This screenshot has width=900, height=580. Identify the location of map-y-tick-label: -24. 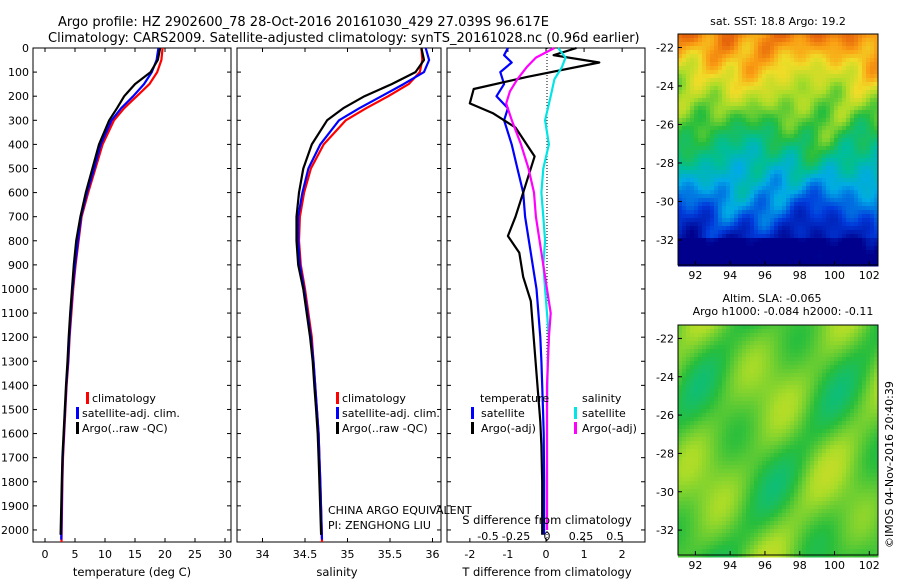
(665, 86).